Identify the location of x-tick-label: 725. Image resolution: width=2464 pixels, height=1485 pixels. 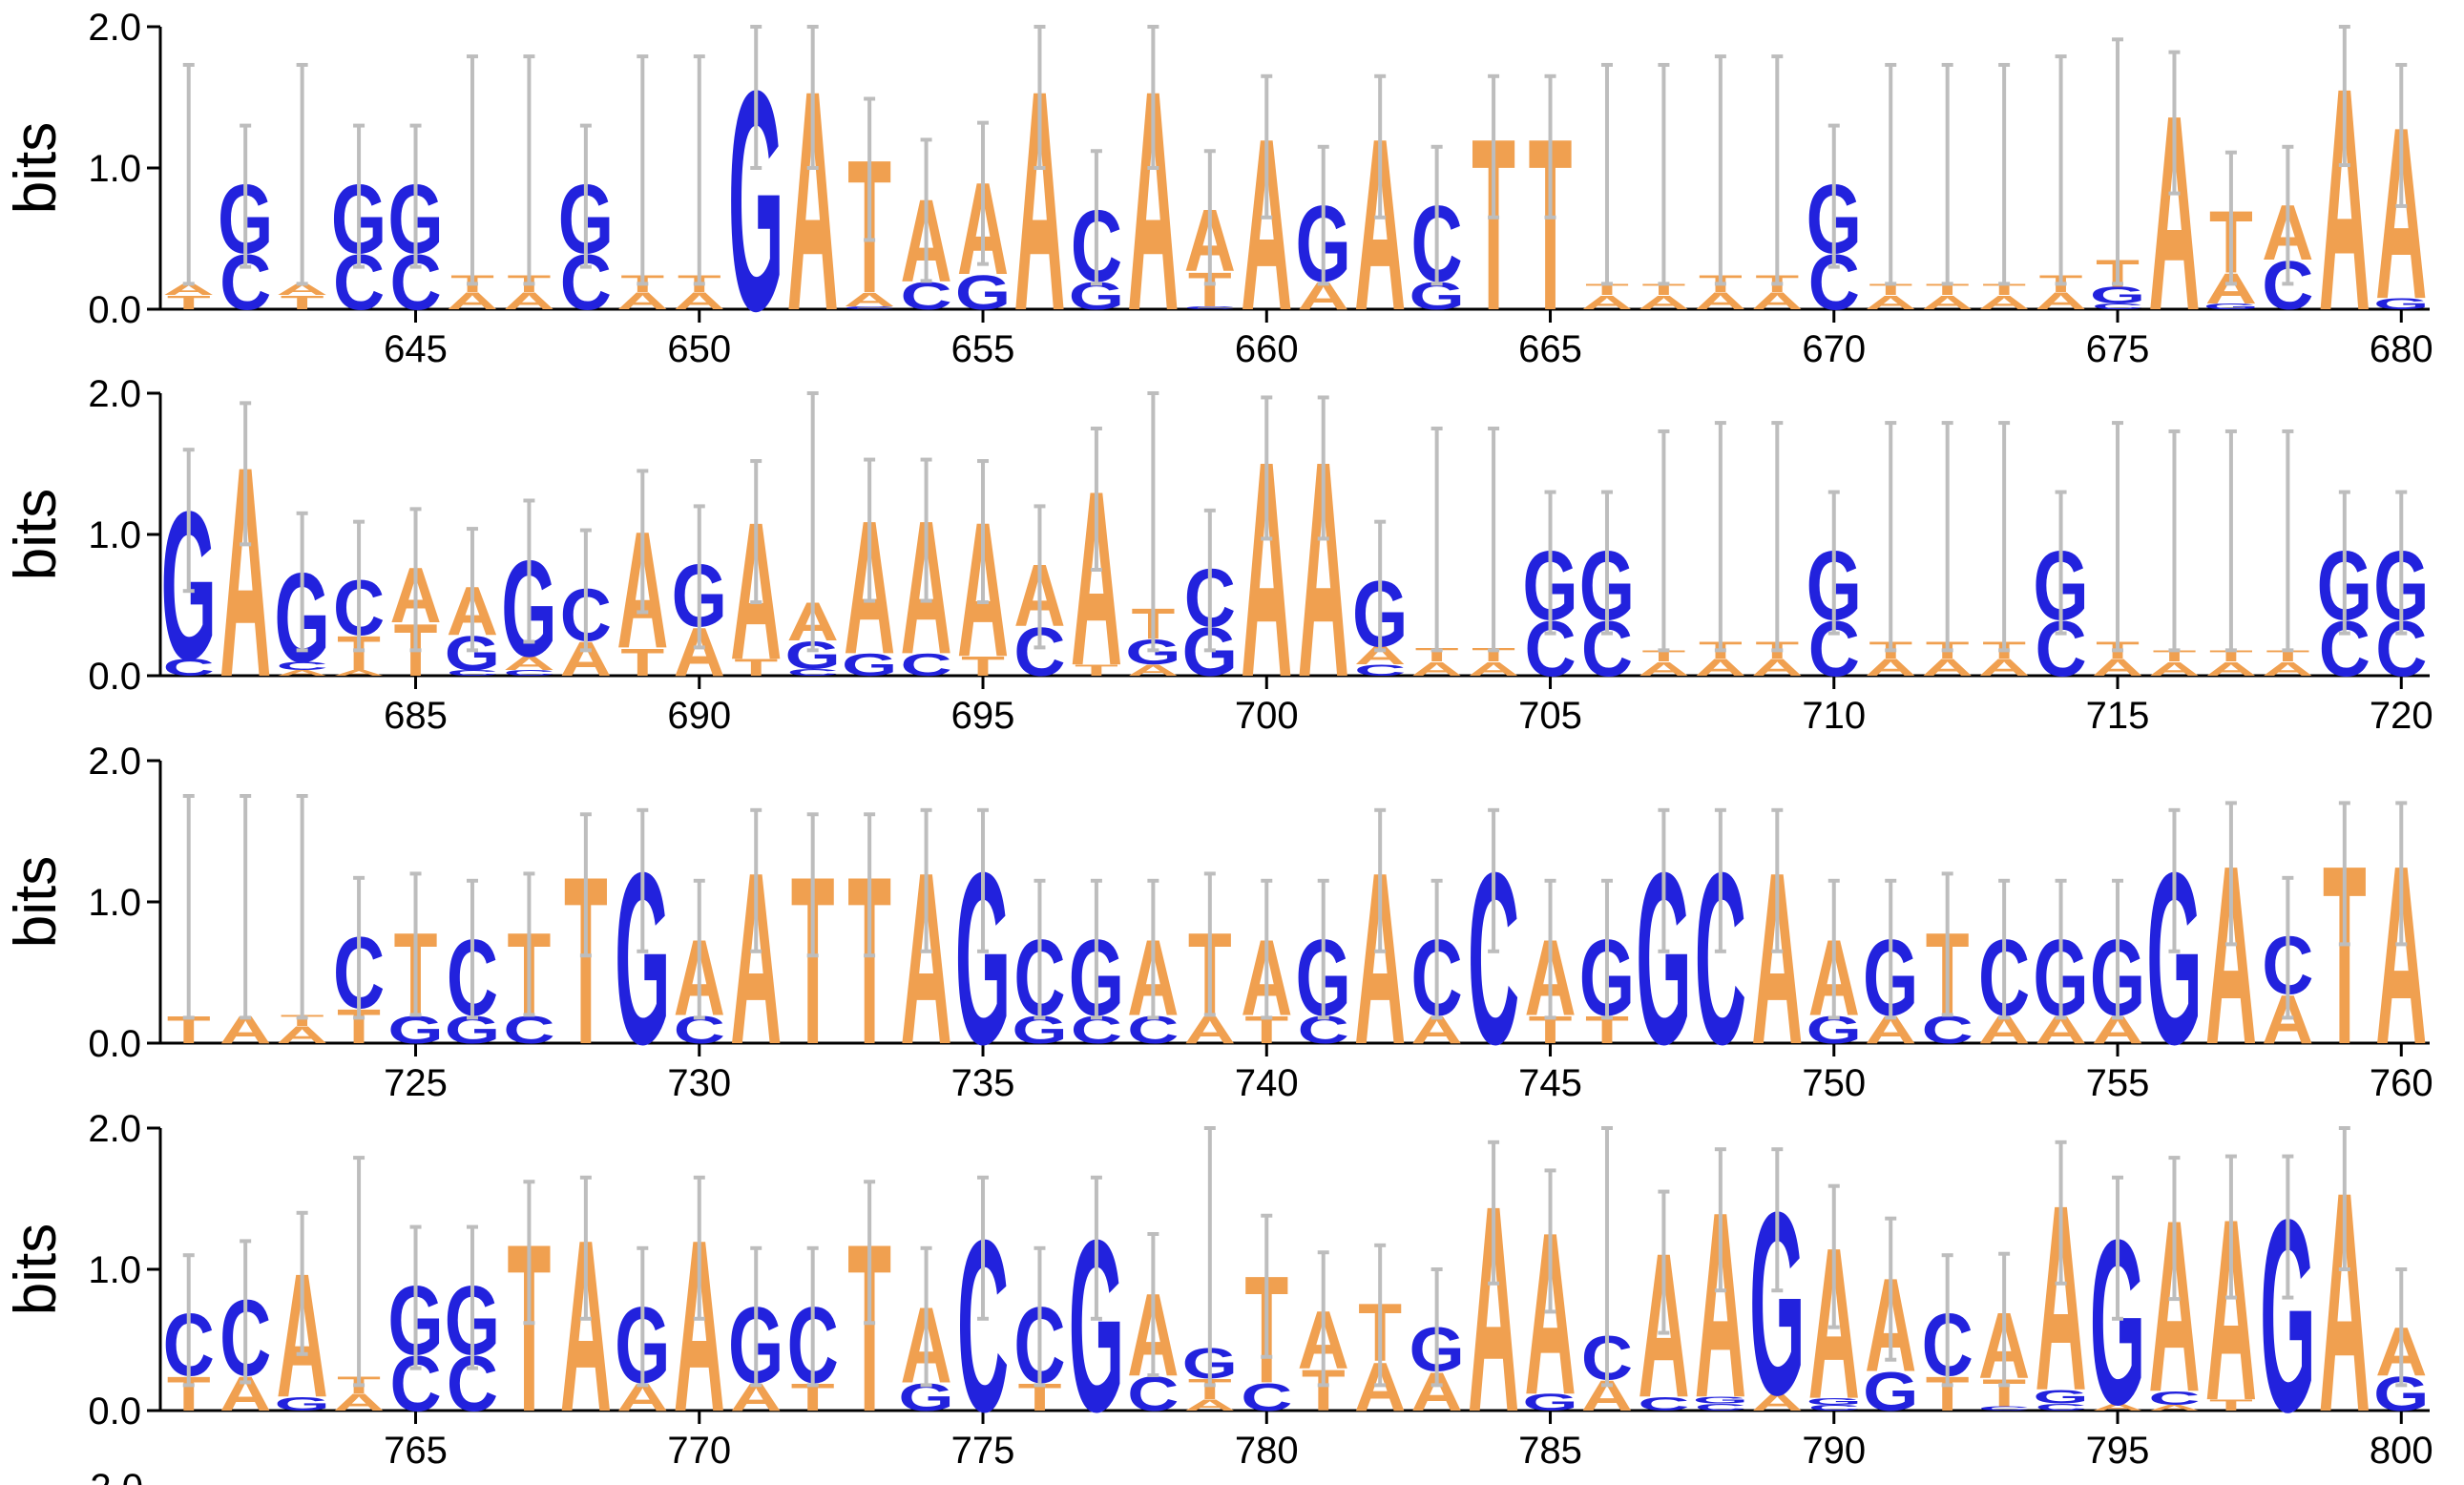
(416, 1083).